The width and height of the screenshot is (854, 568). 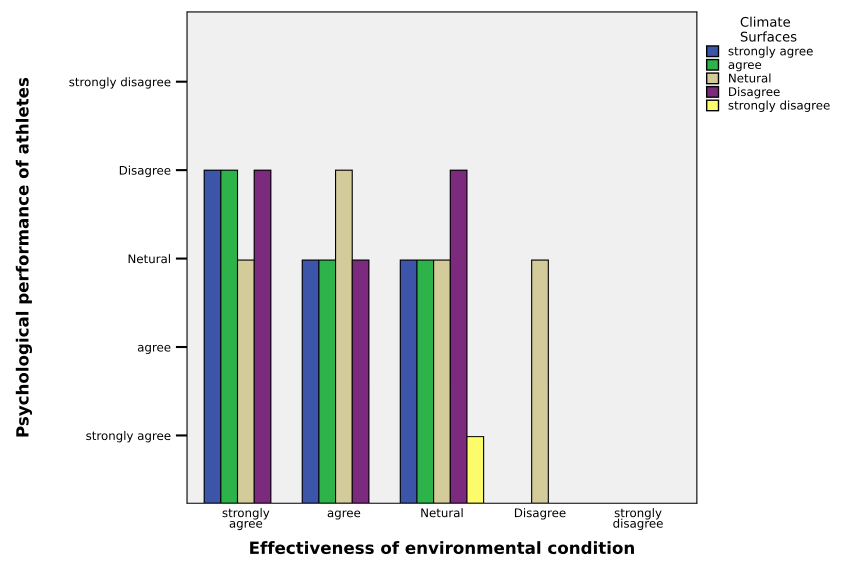 What do you see at coordinates (749, 78) in the screenshot?
I see `legend-label: Netural` at bounding box center [749, 78].